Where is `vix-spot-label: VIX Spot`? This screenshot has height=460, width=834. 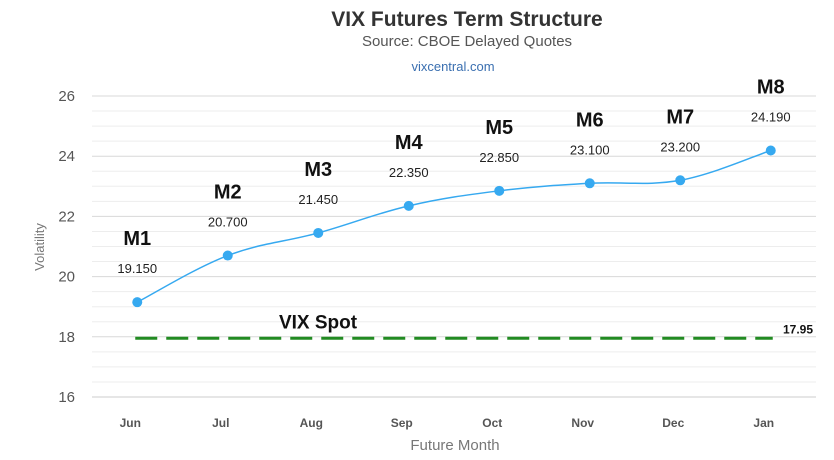
vix-spot-label: VIX Spot is located at coordinates (318, 322).